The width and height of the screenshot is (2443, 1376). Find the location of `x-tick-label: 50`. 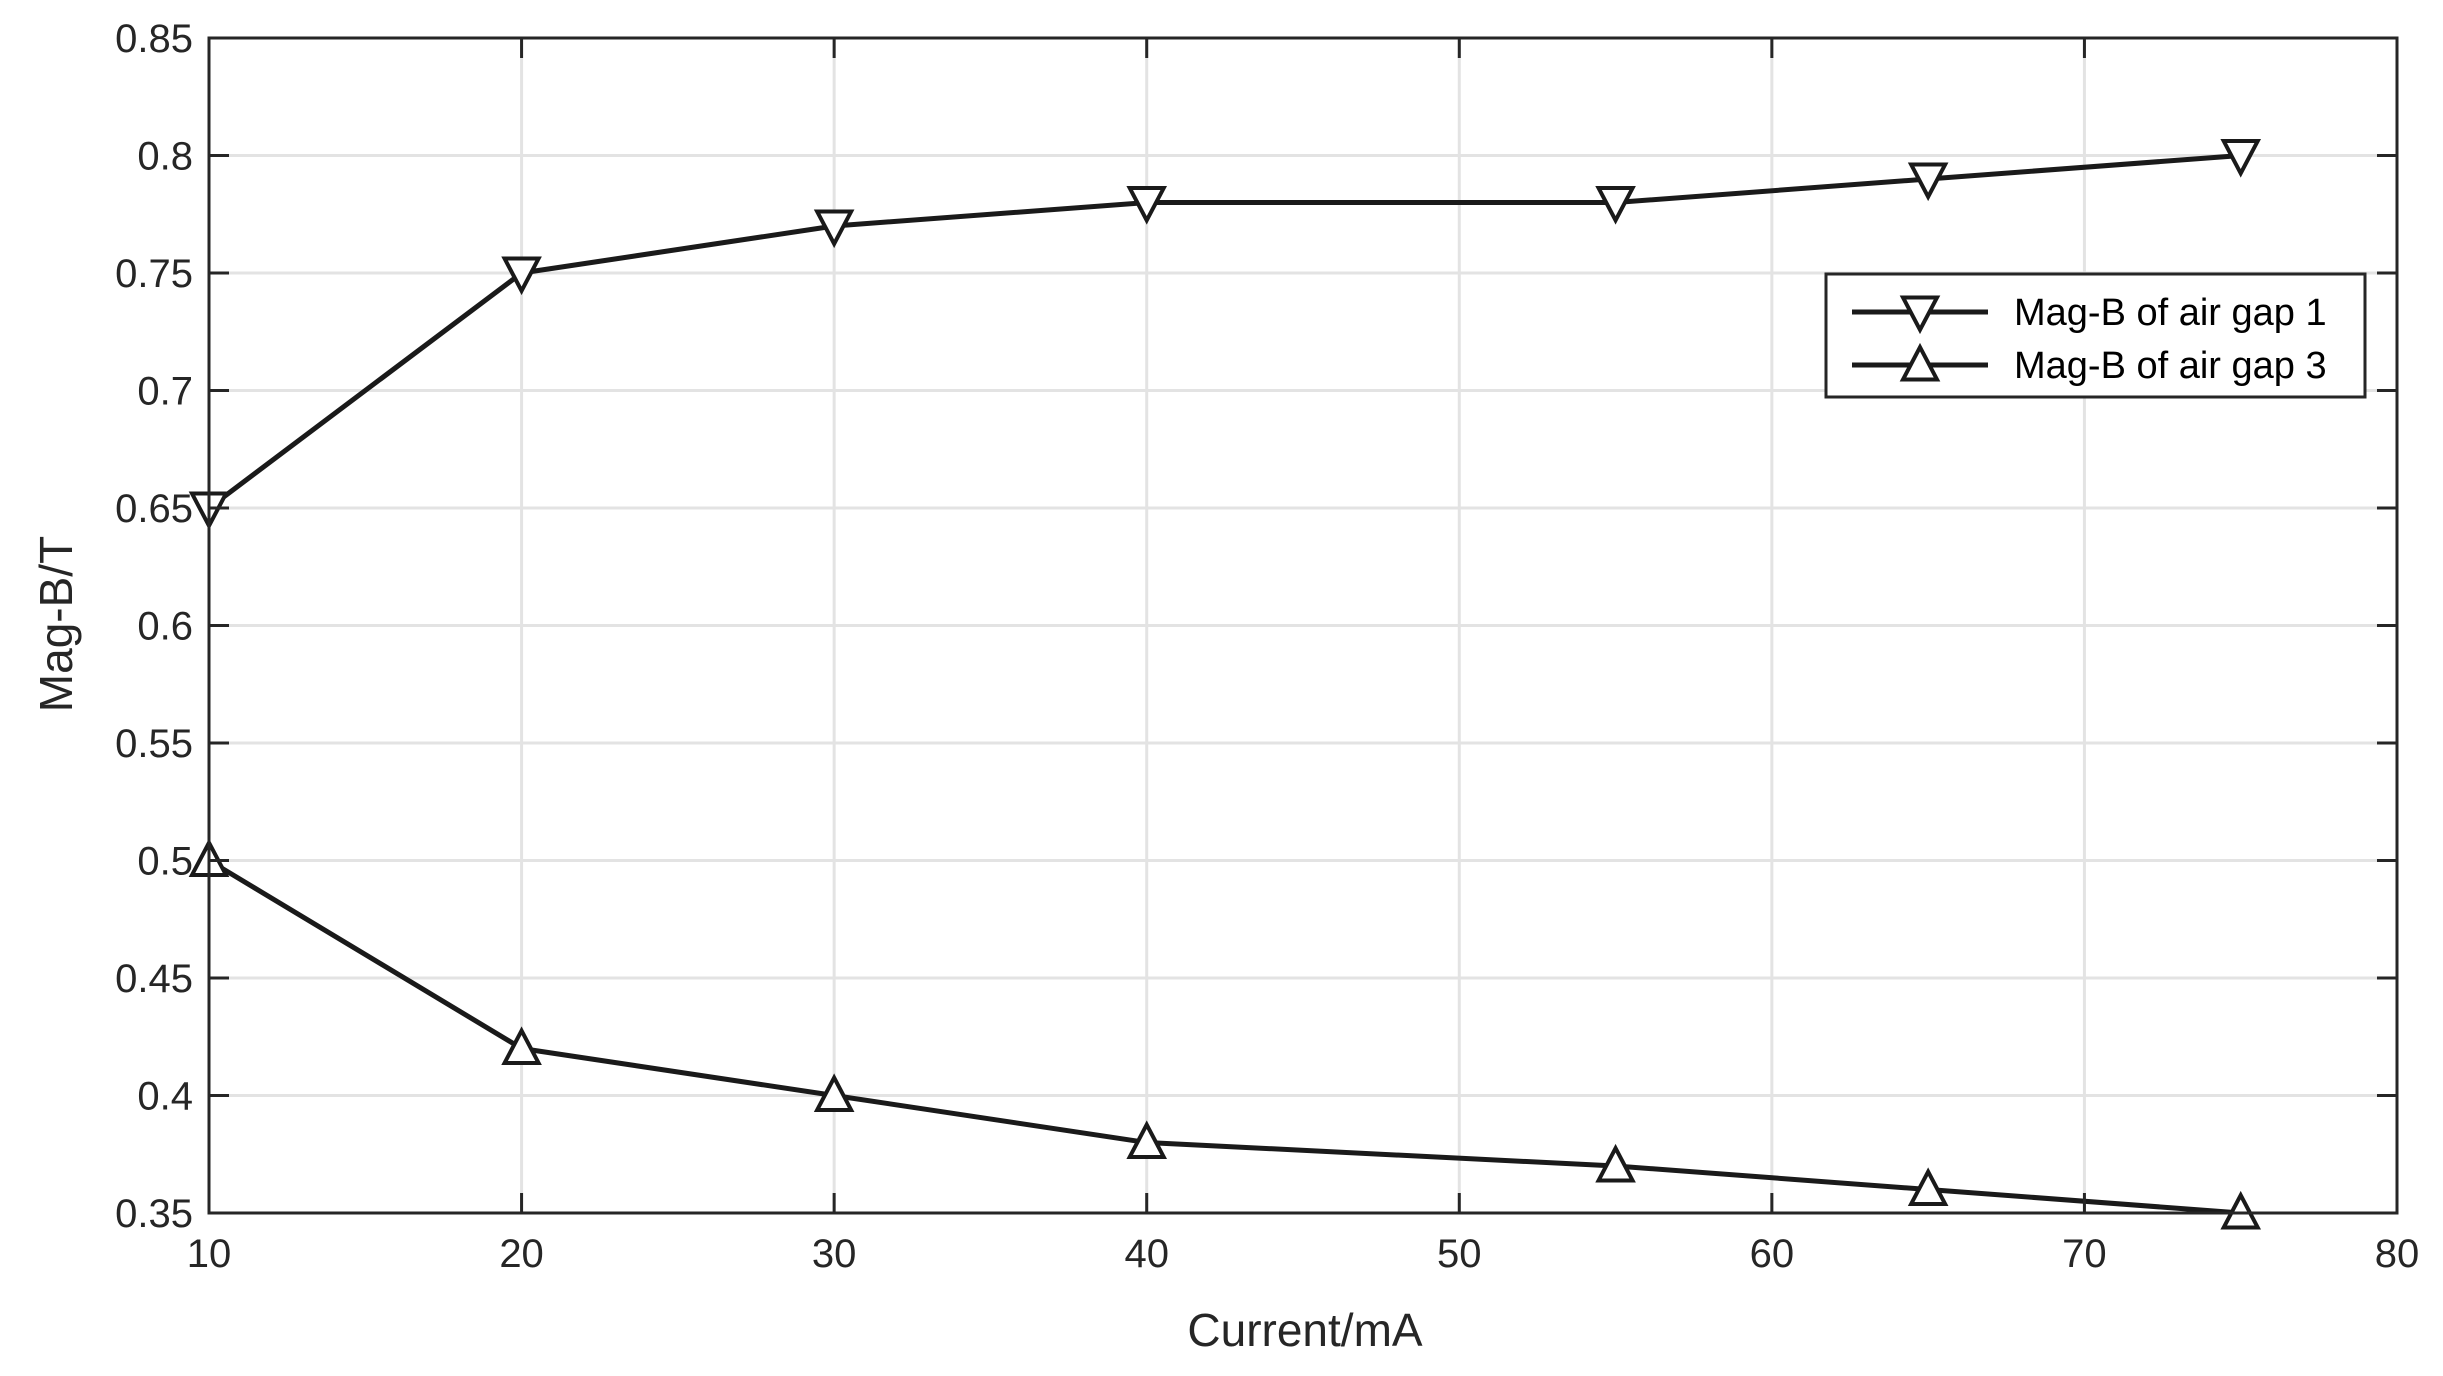

x-tick-label: 50 is located at coordinates (1459, 1254).